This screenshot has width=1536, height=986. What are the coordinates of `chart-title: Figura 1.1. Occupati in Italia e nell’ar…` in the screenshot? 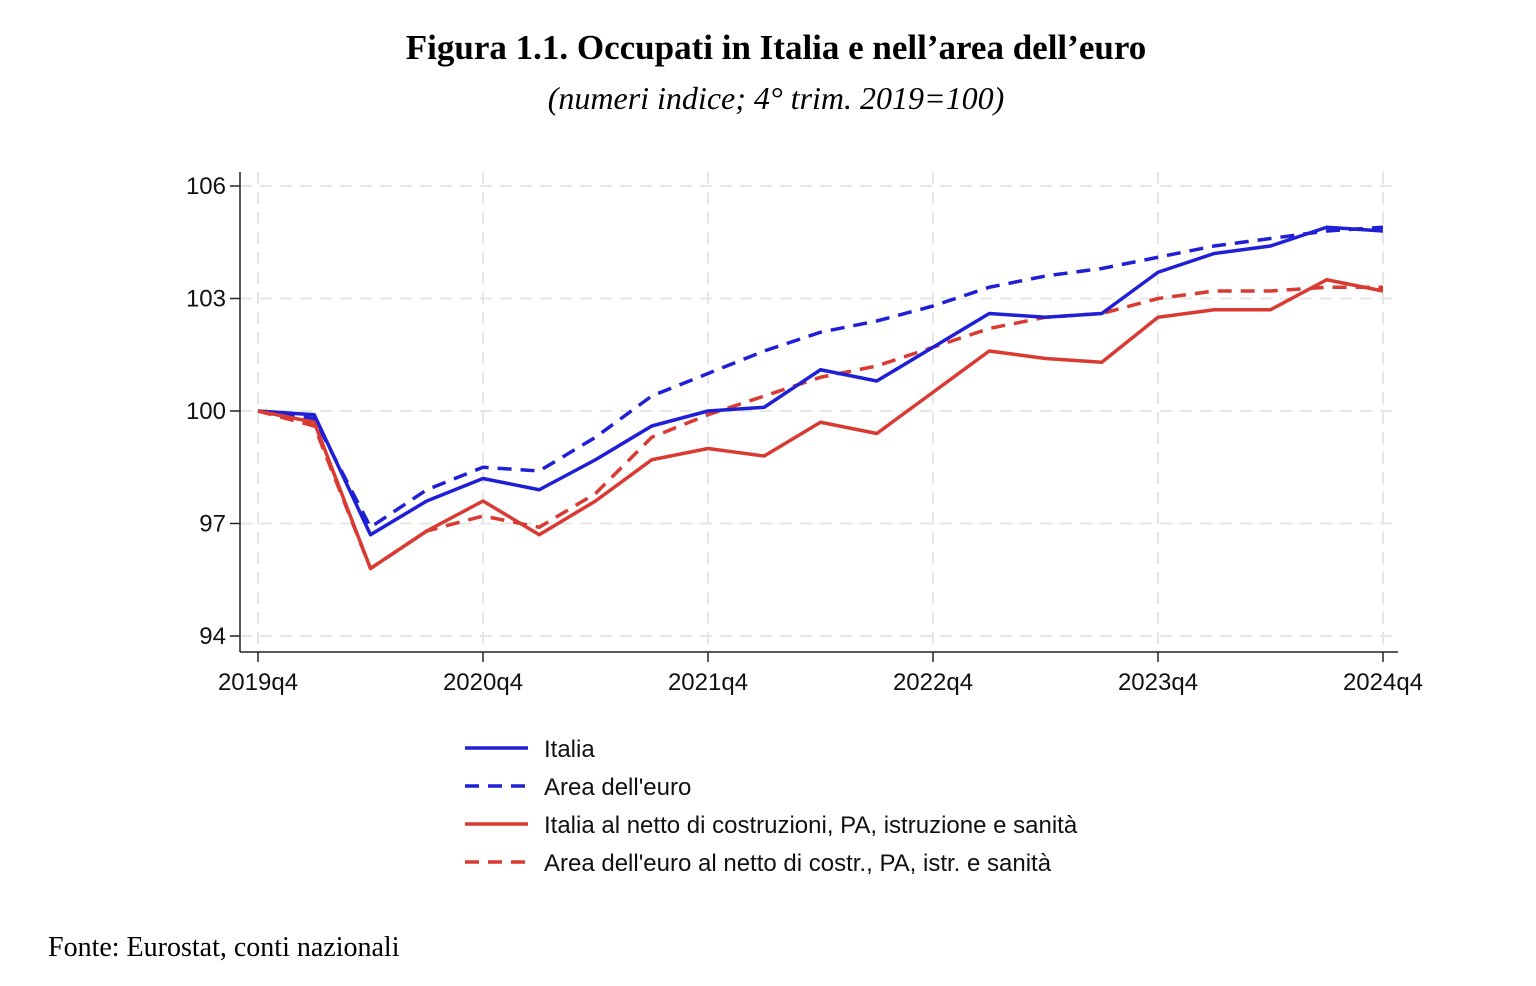 It's located at (776, 47).